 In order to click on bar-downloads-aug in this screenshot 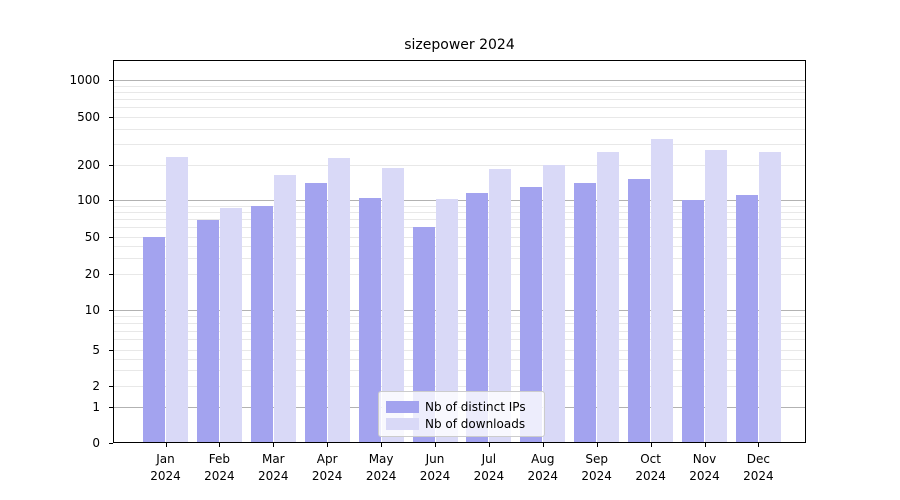, I will do `click(554, 303)`.